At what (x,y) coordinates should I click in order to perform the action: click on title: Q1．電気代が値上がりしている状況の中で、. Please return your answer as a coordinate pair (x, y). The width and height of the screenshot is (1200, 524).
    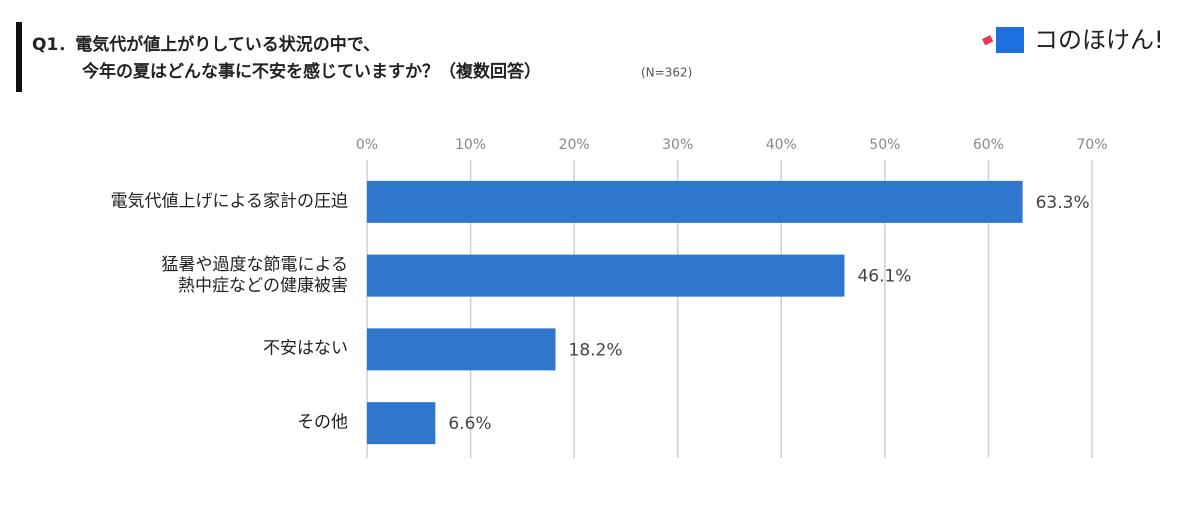
    Looking at the image, I should click on (206, 44).